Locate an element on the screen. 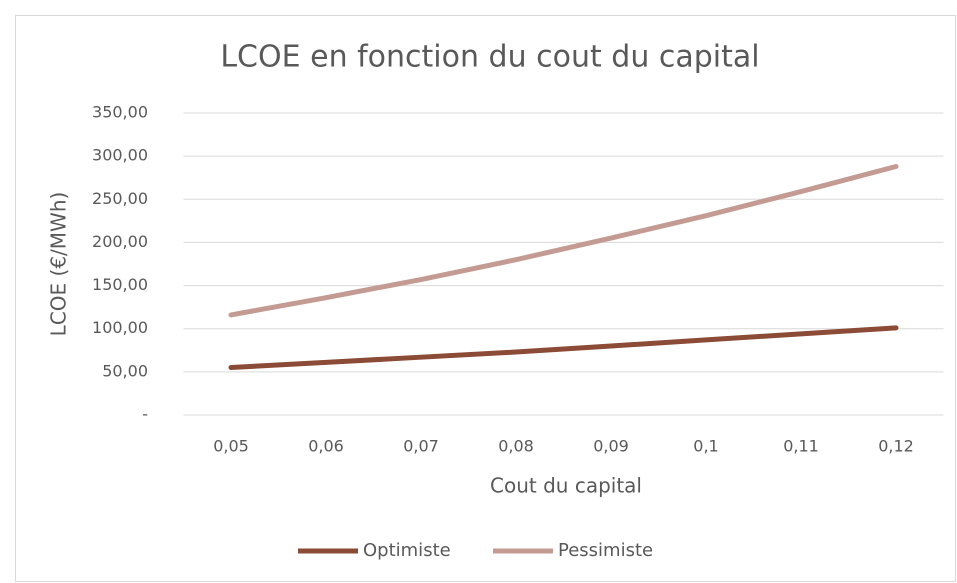  y-tick-label: 300,00 is located at coordinates (120, 155).